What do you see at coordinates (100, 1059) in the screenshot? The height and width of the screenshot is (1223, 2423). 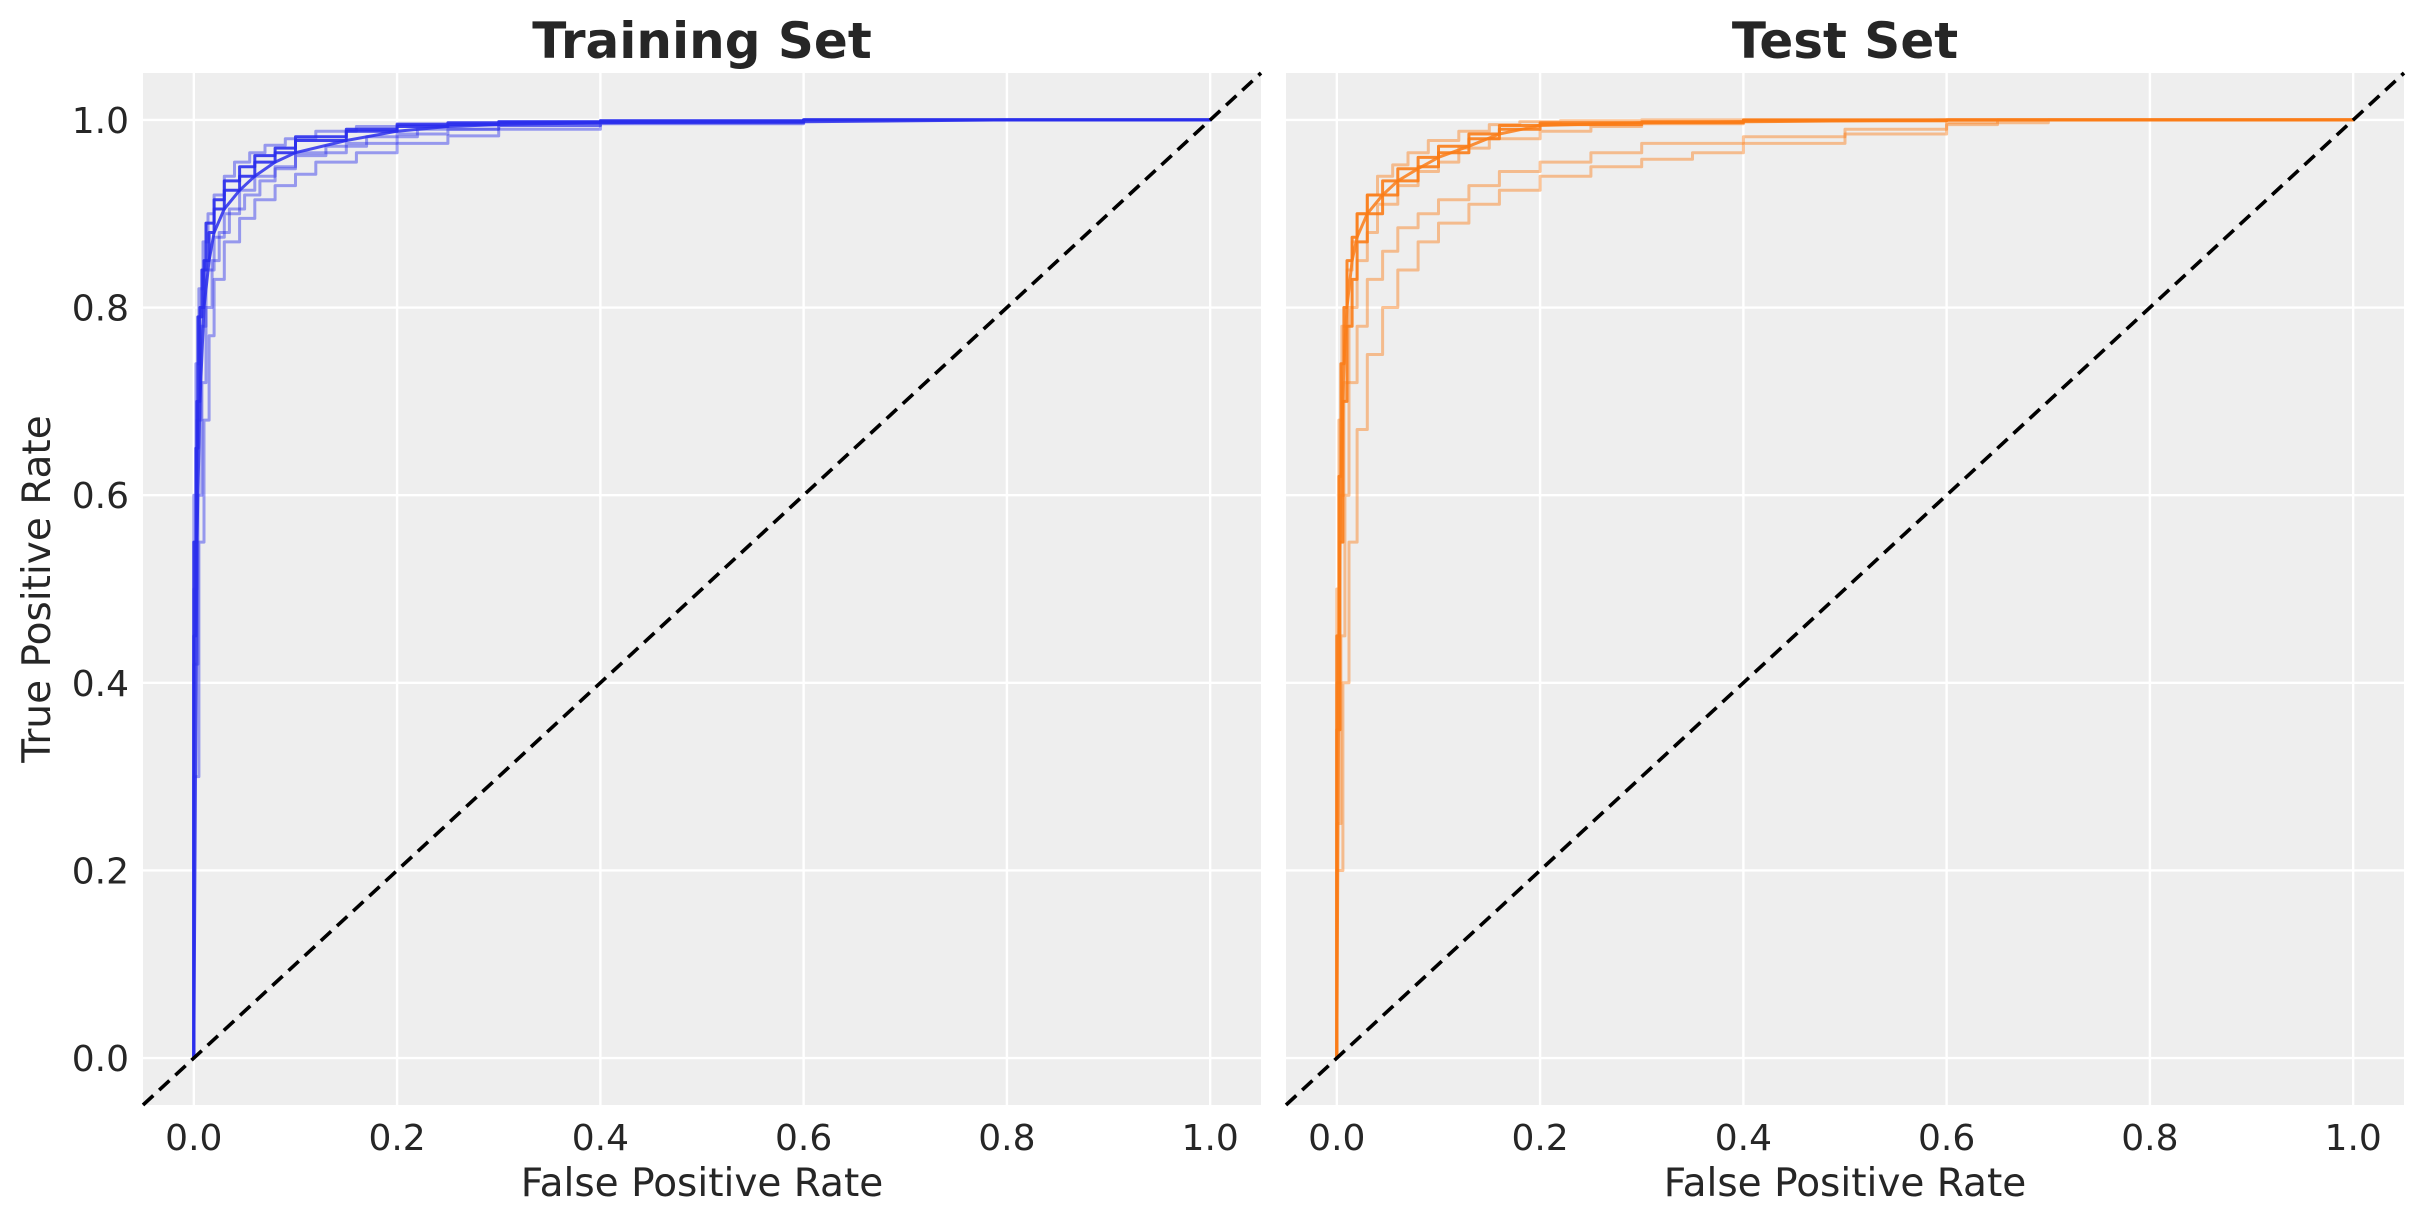 I see `y-tick-label: 0.0` at bounding box center [100, 1059].